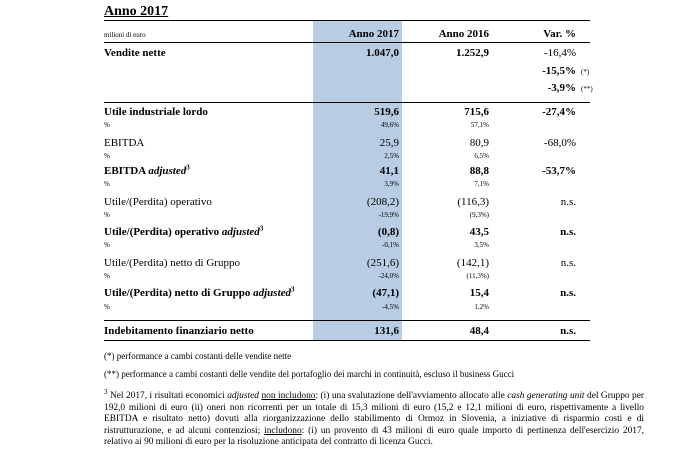  I want to click on label-text: Utile/(Perdita) operativo, so click(162, 232).